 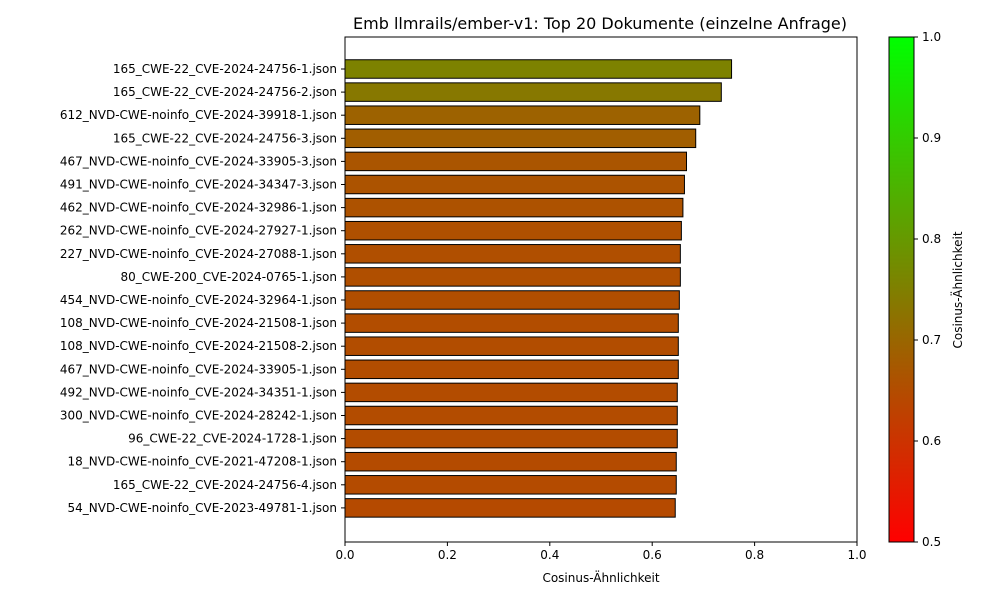 What do you see at coordinates (957, 289) in the screenshot?
I see `colorbar-label: Cosinus-Ähnlichkeit` at bounding box center [957, 289].